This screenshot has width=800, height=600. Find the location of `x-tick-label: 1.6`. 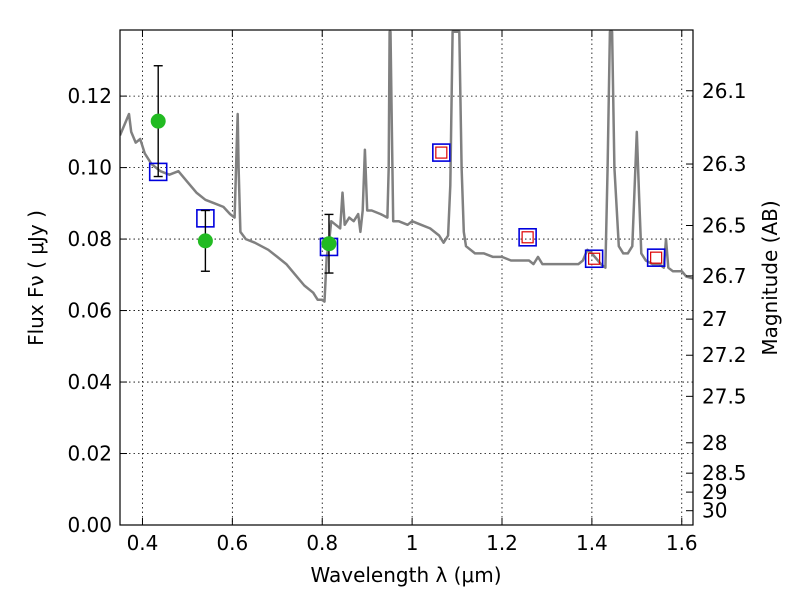

x-tick-label: 1.6 is located at coordinates (682, 543).